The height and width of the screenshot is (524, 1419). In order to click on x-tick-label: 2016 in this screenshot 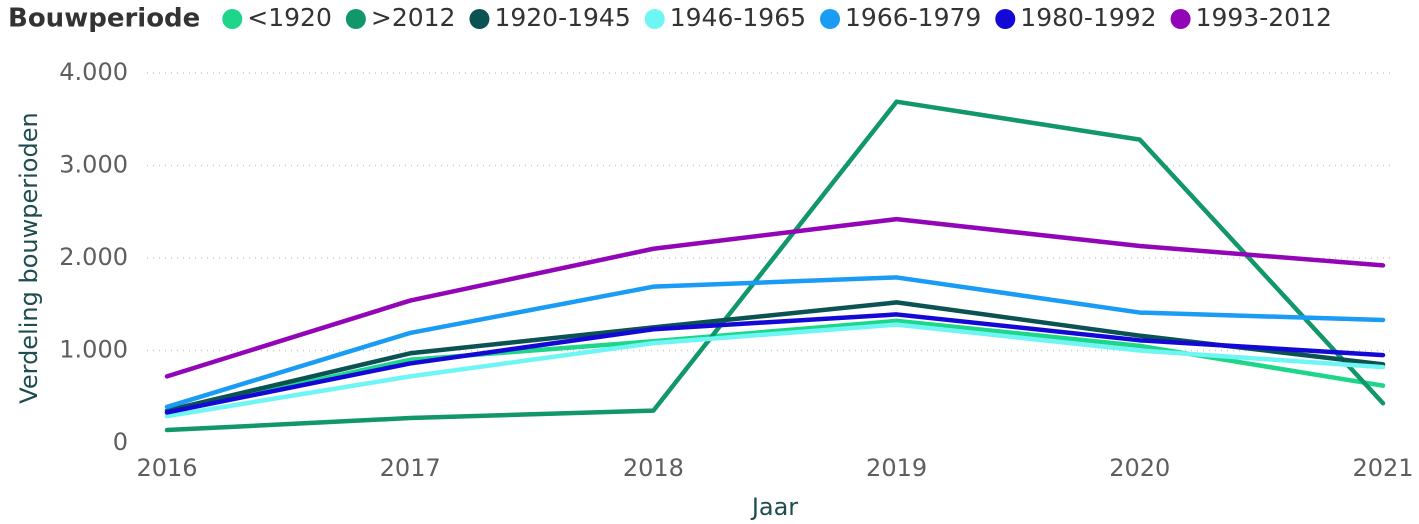, I will do `click(166, 468)`.